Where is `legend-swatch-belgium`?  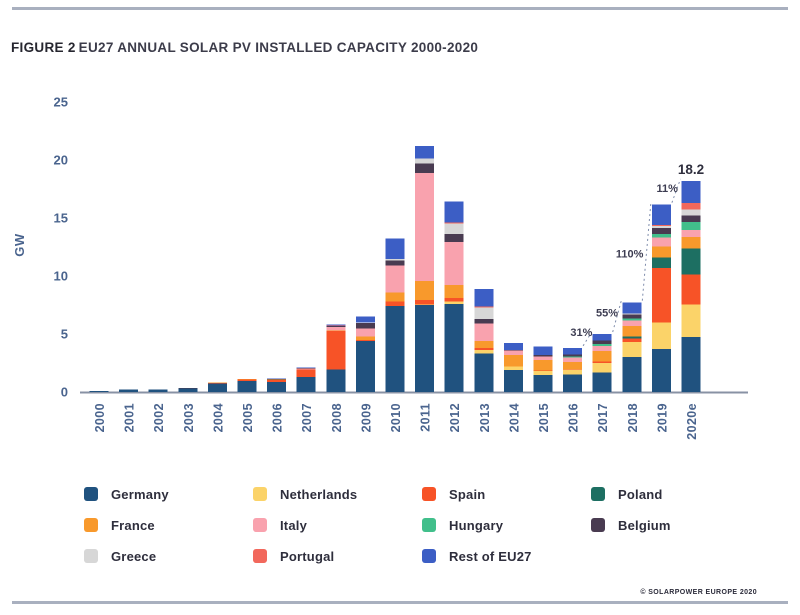
legend-swatch-belgium is located at coordinates (598, 525).